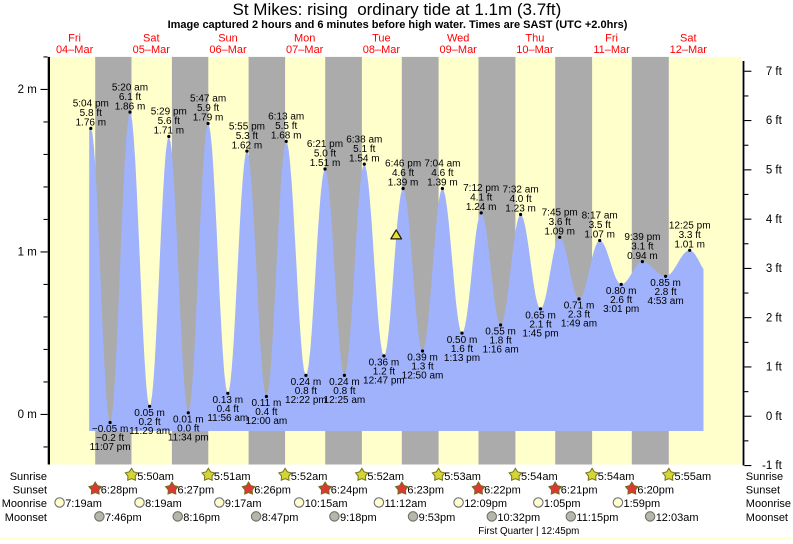  I want to click on svg-text: 2.6 ft, so click(621, 300).